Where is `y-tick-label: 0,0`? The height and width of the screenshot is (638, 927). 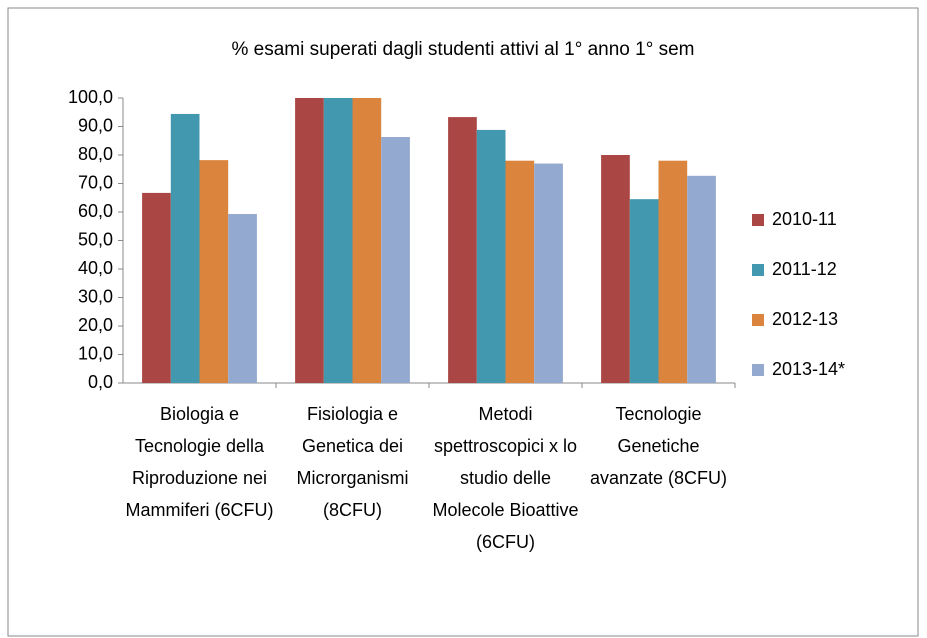 y-tick-label: 0,0 is located at coordinates (100, 382).